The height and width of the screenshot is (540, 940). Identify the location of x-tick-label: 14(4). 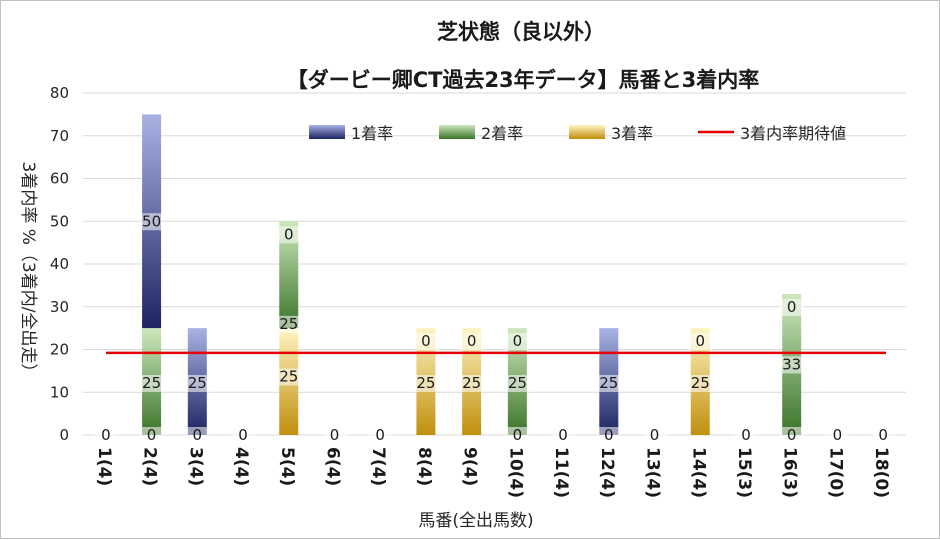
(698, 472).